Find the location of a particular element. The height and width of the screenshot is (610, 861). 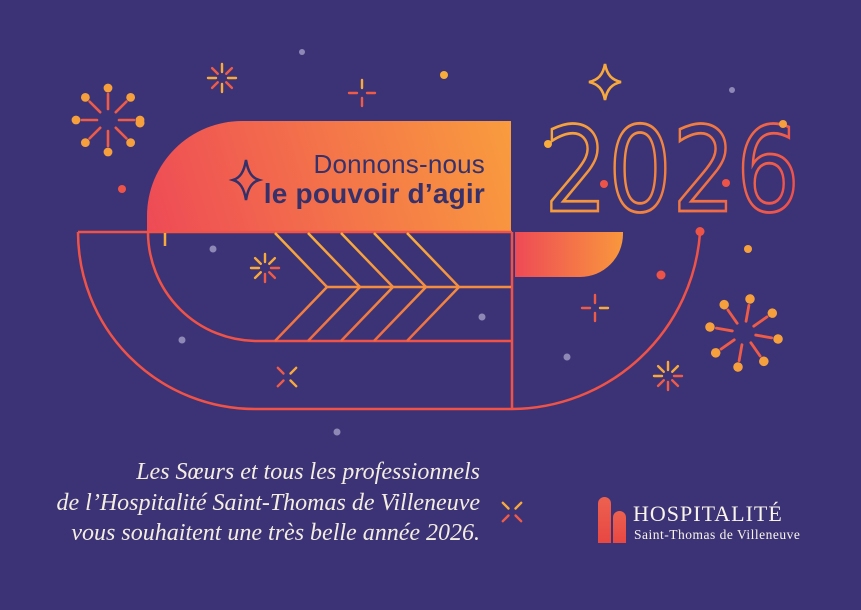

year-end-dots is located at coordinates (665, 154).